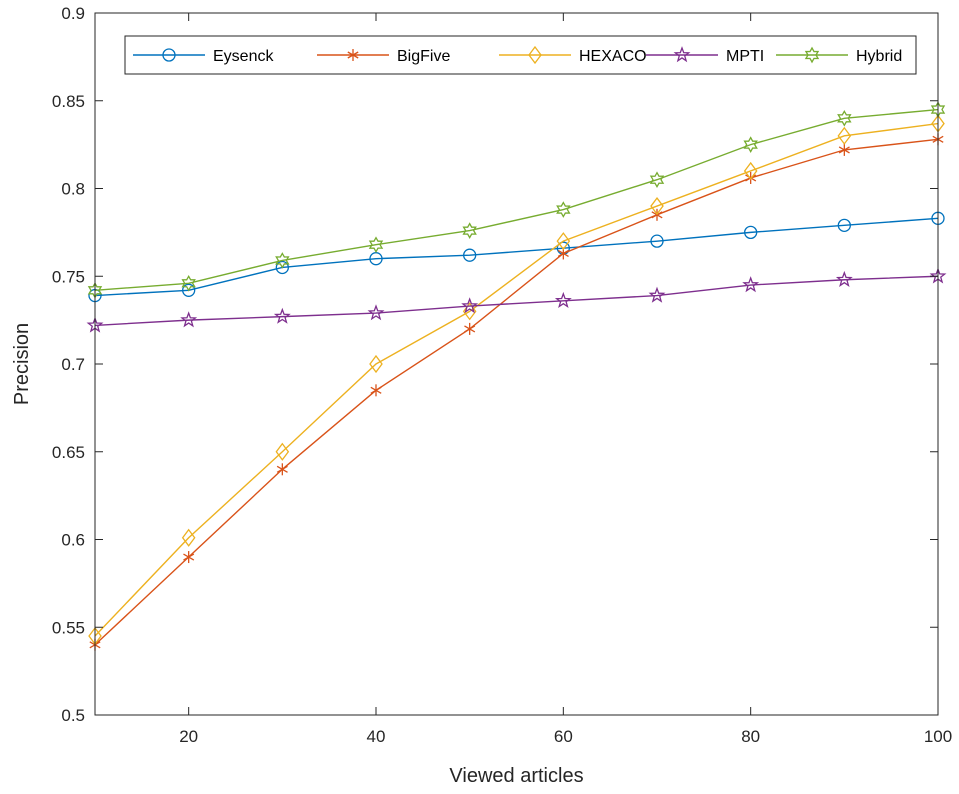 The width and height of the screenshot is (959, 794). Describe the element at coordinates (68, 452) in the screenshot. I see `y-tick-label: 0.65` at that location.